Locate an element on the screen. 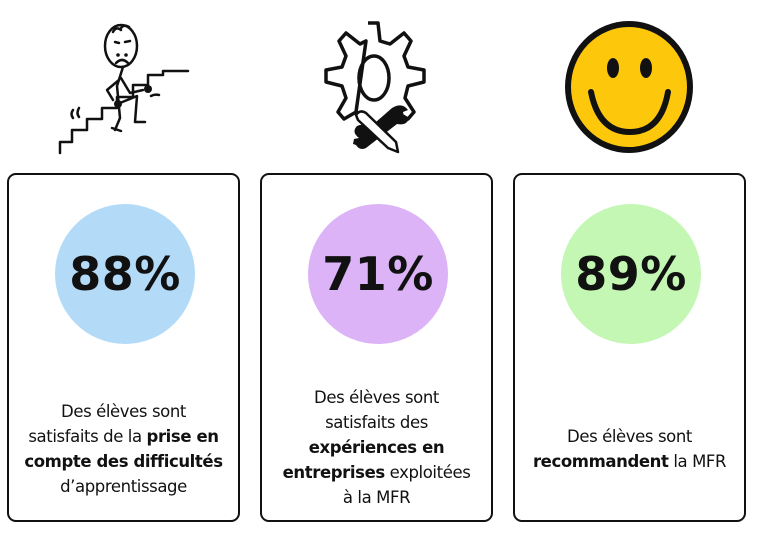 The image size is (760, 550). percent-circle: 89% is located at coordinates (631, 274).